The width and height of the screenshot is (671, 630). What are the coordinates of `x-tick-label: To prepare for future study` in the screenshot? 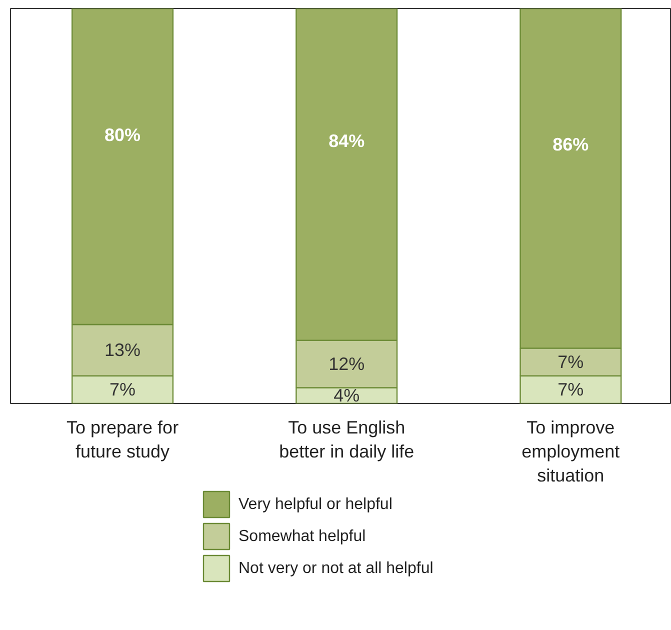 It's located at (122, 440).